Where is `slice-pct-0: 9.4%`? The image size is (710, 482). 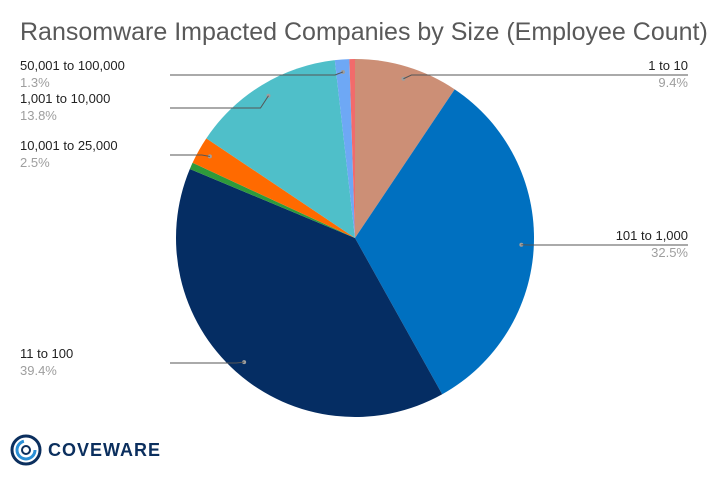
slice-pct-0: 9.4% is located at coordinates (673, 82).